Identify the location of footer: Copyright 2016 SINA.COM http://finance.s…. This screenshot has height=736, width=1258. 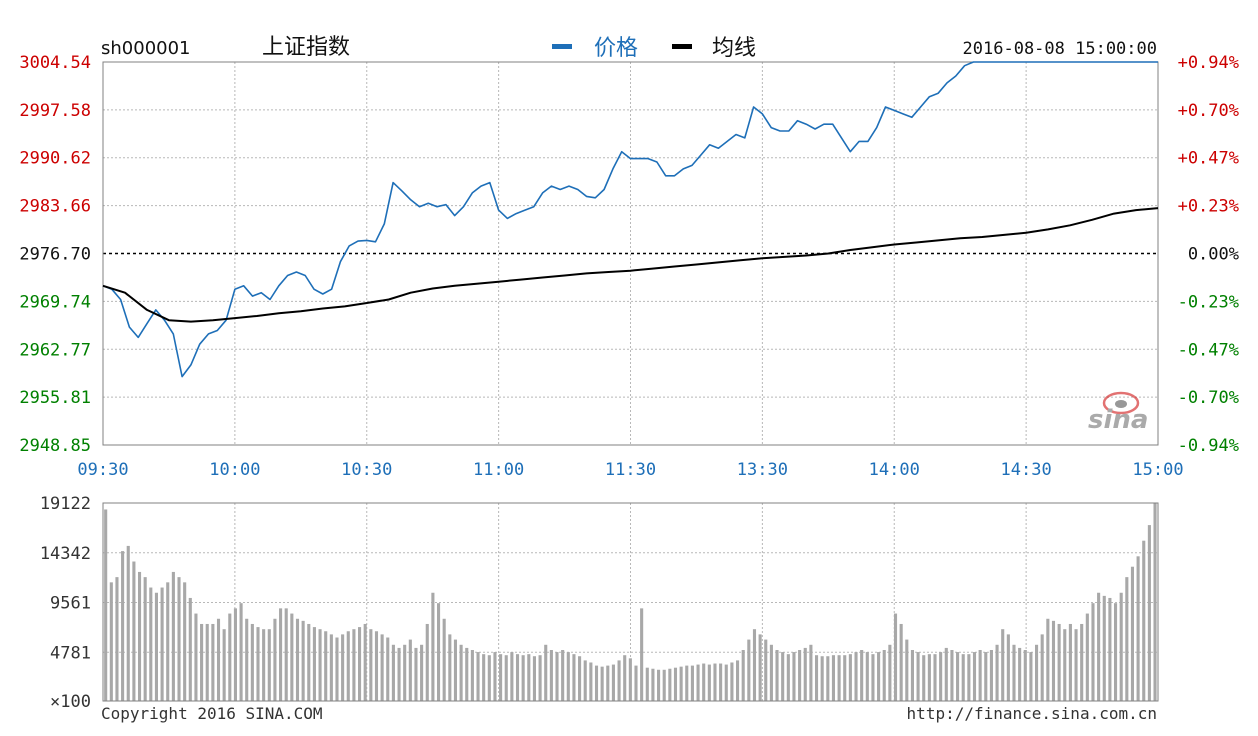
(629, 713).